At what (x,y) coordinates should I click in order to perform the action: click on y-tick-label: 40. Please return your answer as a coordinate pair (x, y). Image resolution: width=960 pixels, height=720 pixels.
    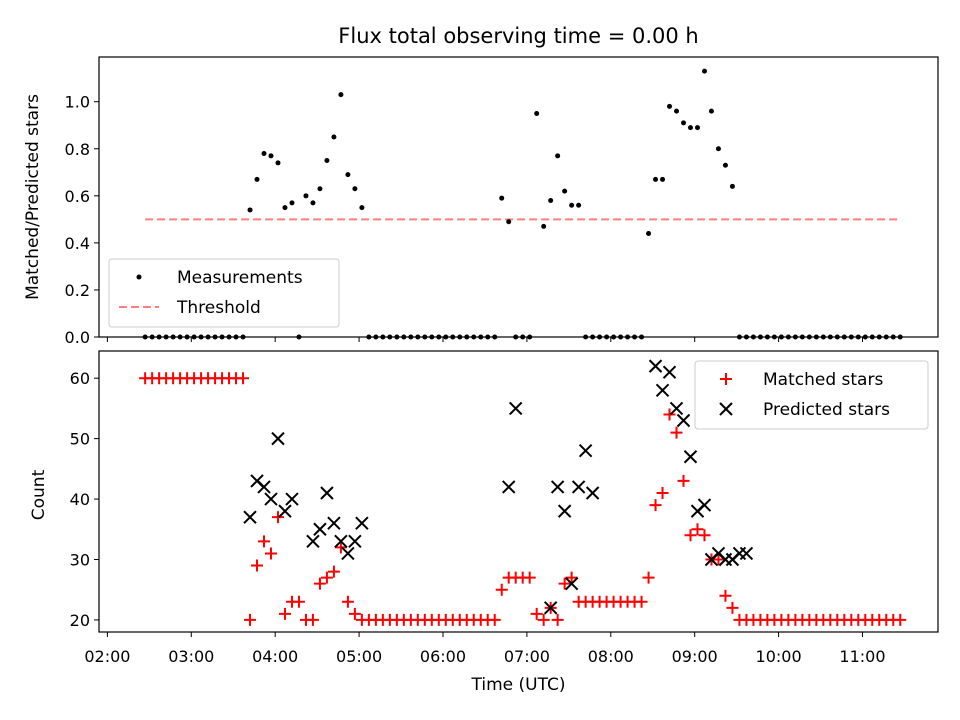
    Looking at the image, I should click on (80, 499).